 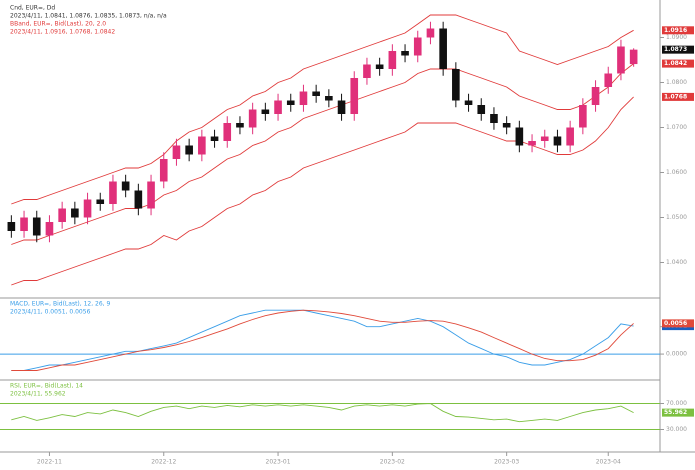 I want to click on x-tick-label: 2022-11, so click(x=49, y=462).